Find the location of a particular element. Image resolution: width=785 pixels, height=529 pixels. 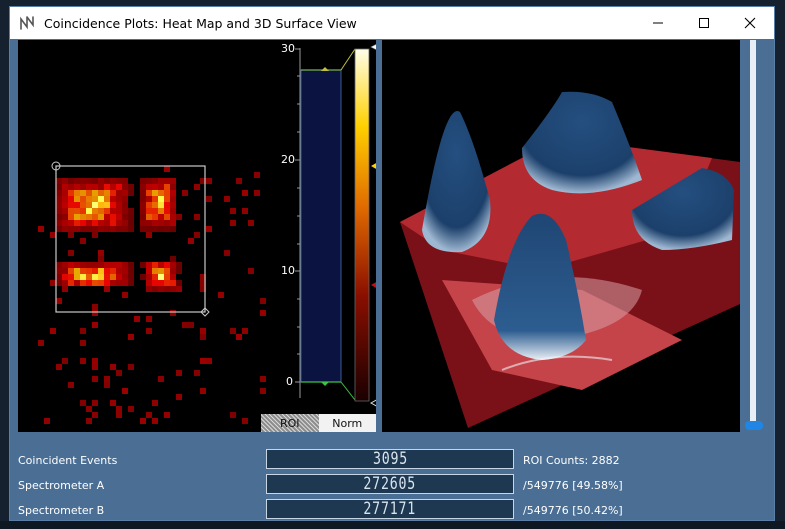

spectrometer-a-ratio: /549776 [49.58%] is located at coordinates (573, 485).